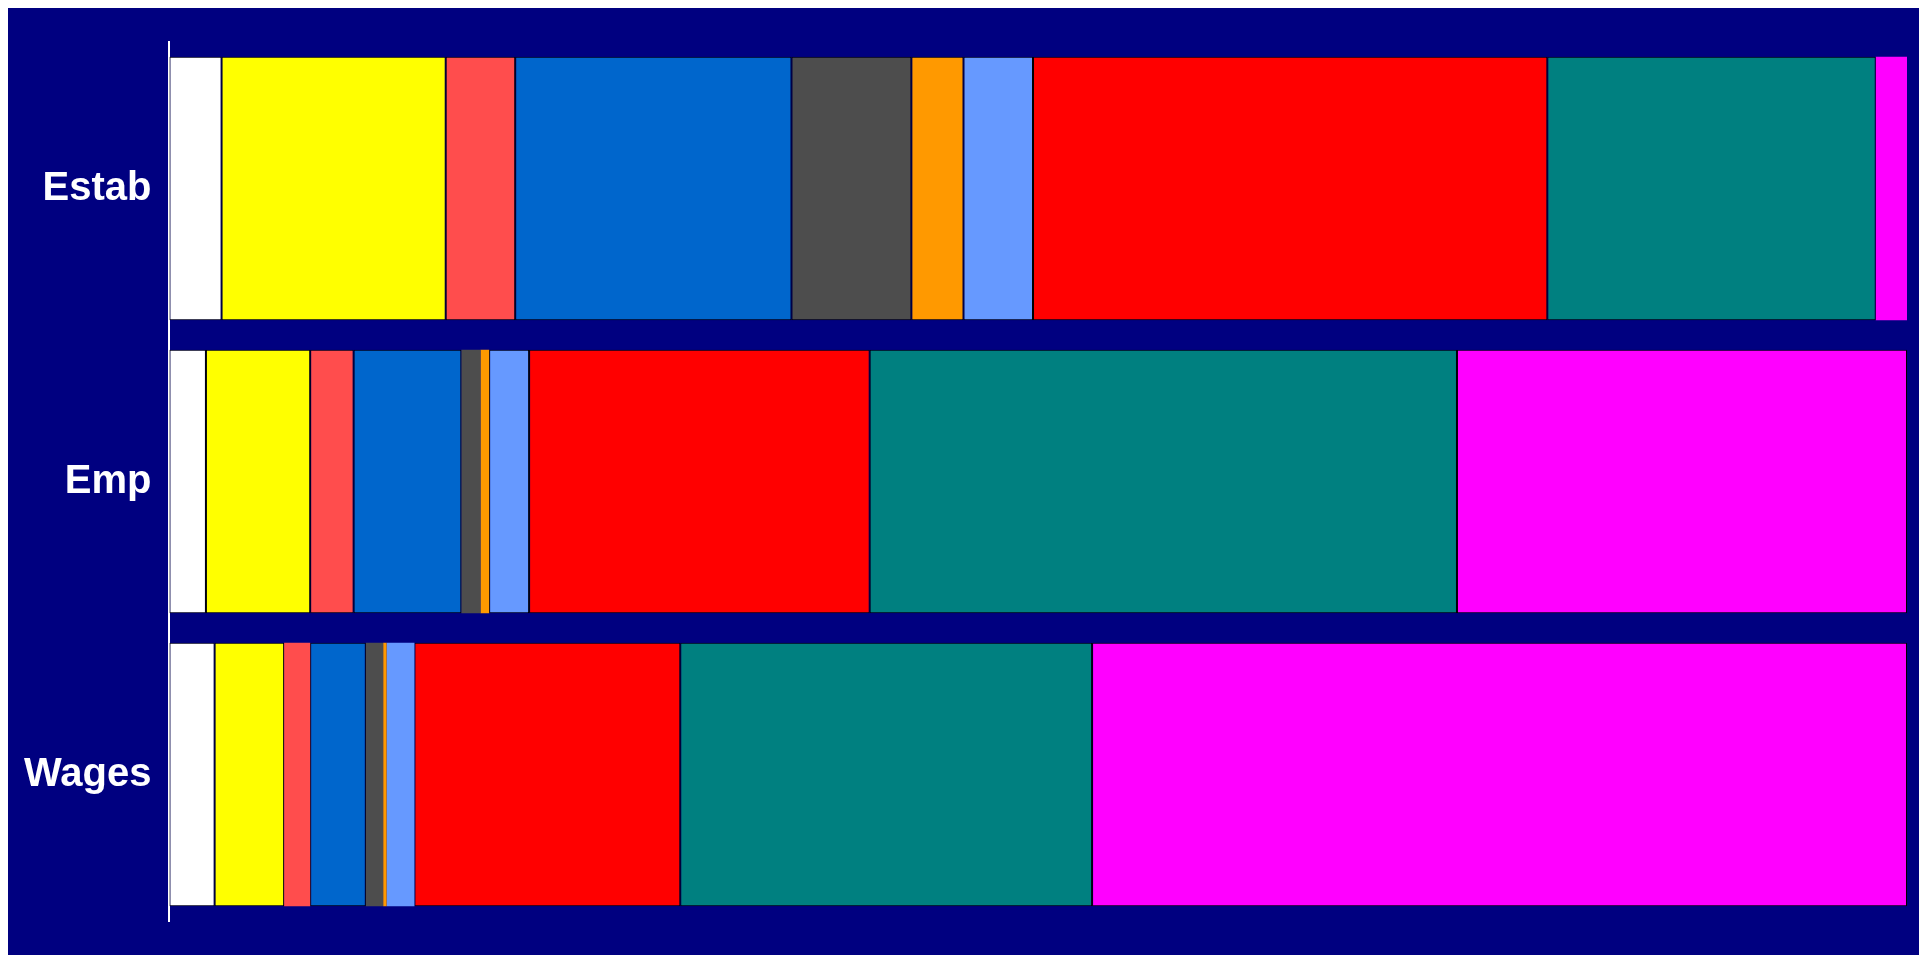 The image size is (1927, 963). What do you see at coordinates (108, 478) in the screenshot?
I see `y-tick-label: Emp` at bounding box center [108, 478].